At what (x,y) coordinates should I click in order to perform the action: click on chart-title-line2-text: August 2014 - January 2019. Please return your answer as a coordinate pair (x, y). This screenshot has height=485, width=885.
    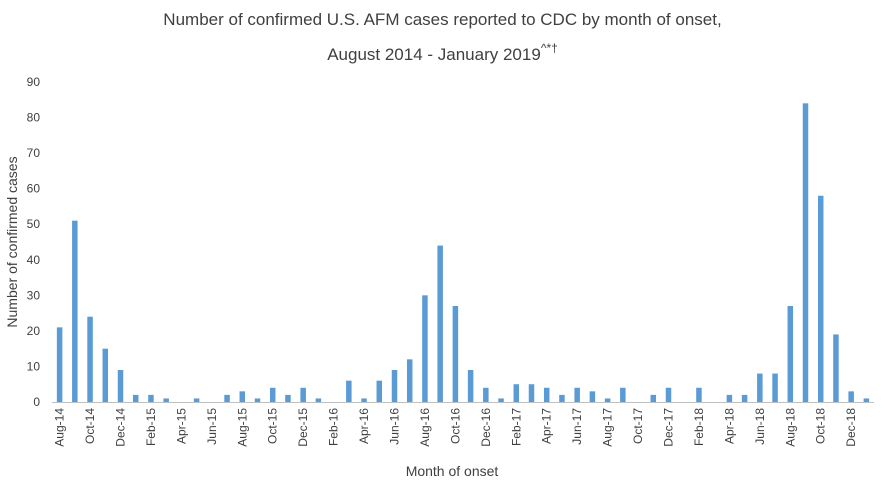
    Looking at the image, I should click on (434, 54).